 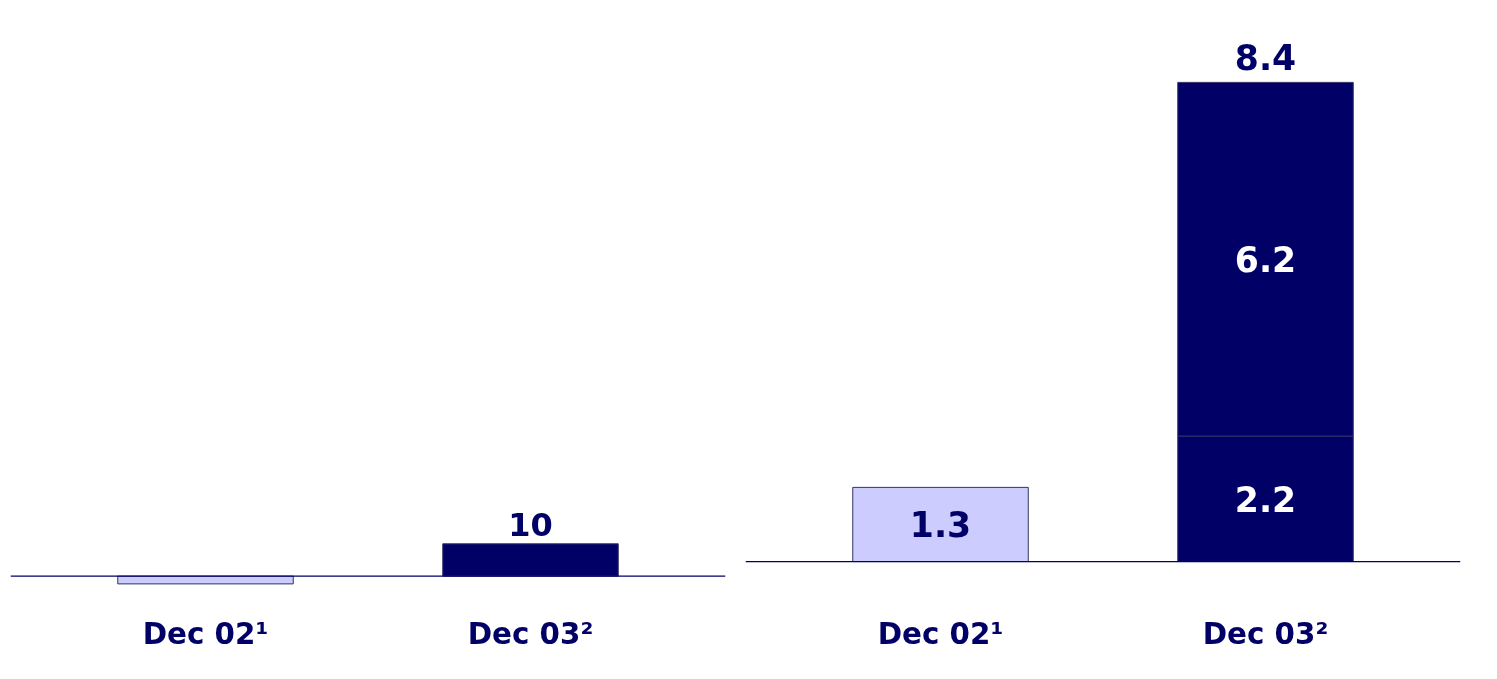 What do you see at coordinates (1265, 499) in the screenshot?
I see `data-label: 2.2` at bounding box center [1265, 499].